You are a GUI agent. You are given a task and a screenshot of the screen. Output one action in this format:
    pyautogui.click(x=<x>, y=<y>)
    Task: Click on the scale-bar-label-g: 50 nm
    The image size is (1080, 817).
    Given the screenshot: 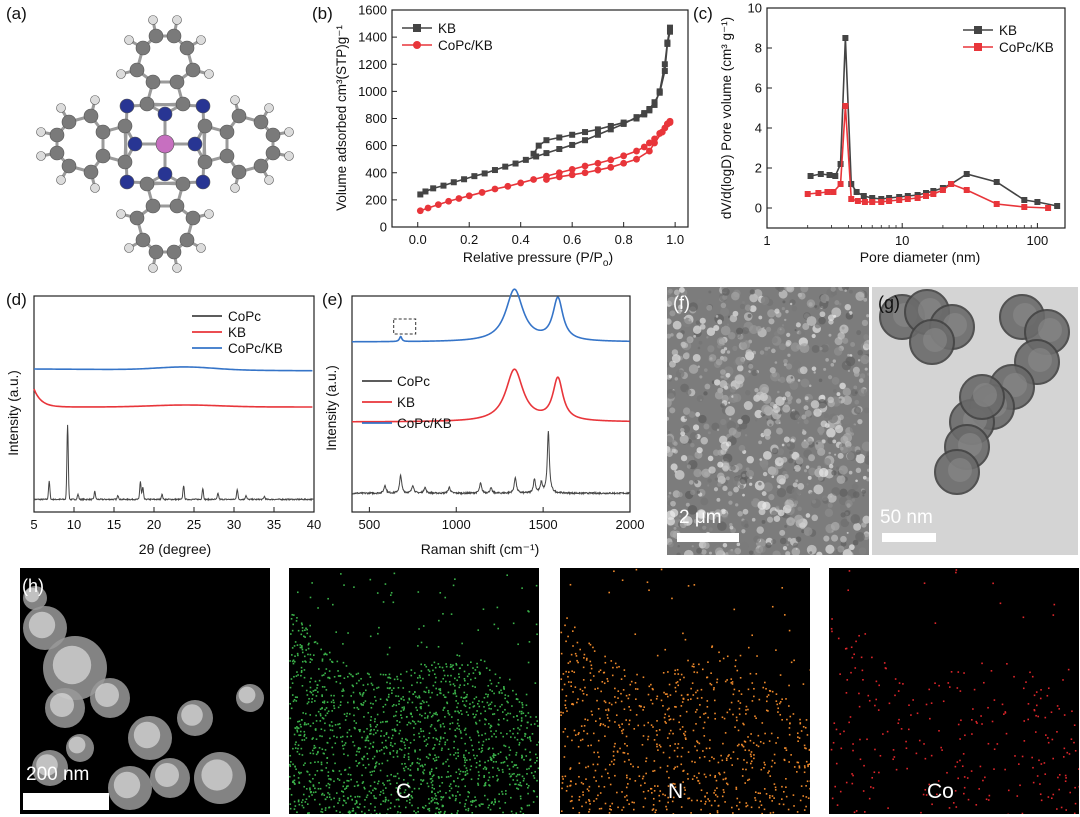 What is the action you would take?
    pyautogui.click(x=906, y=517)
    